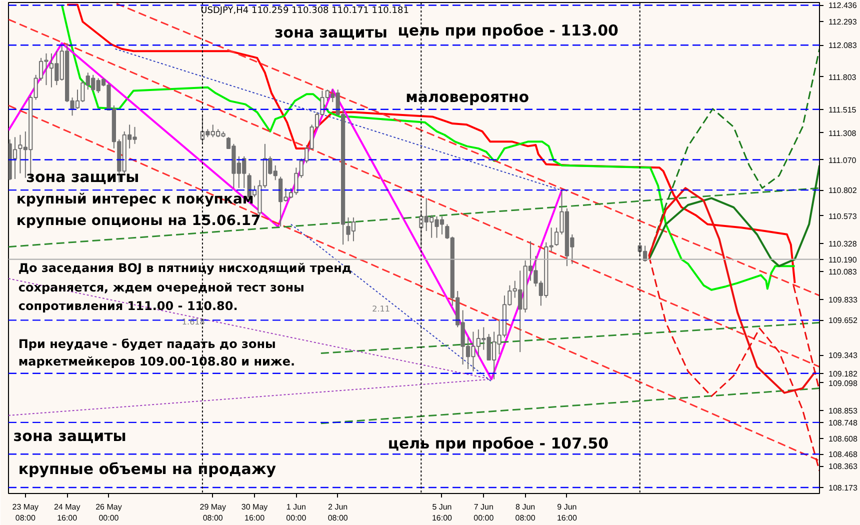  What do you see at coordinates (843, 191) in the screenshot?
I see `ref-line-label: 110.802` at bounding box center [843, 191].